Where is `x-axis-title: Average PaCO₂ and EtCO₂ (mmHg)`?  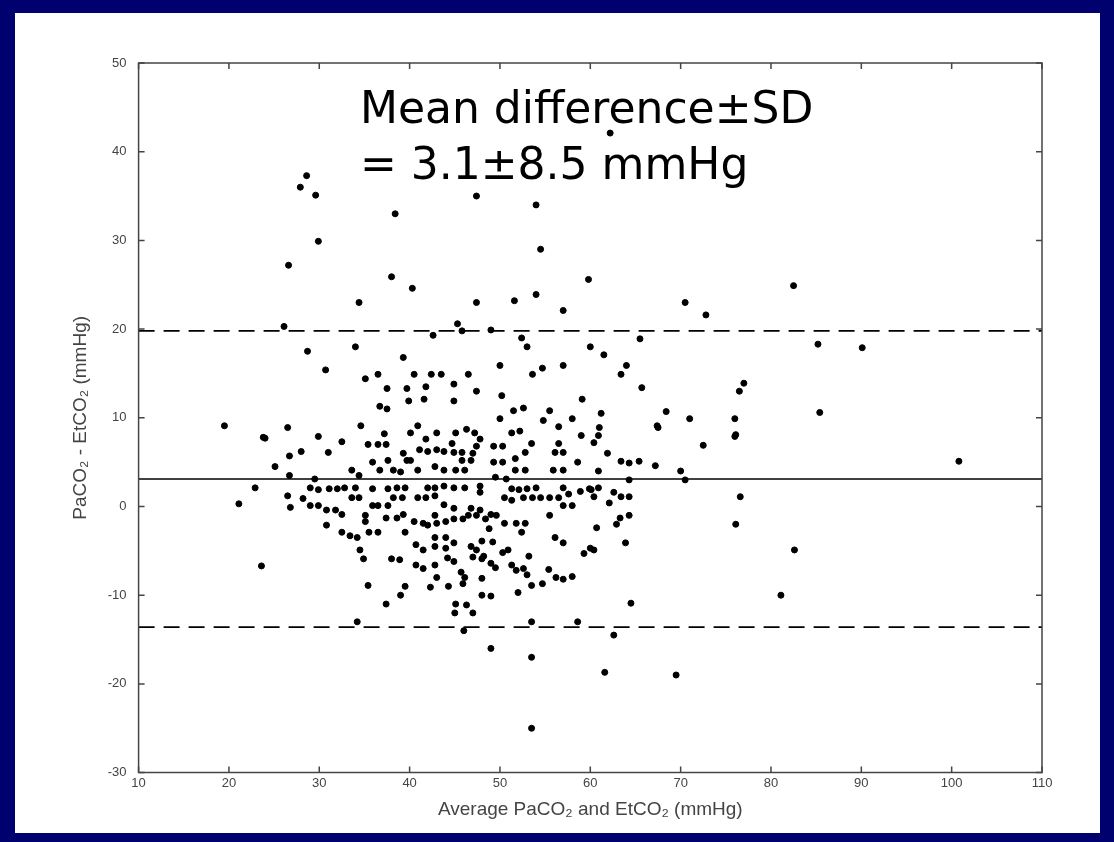
x-axis-title: Average PaCO₂ and EtCO₂ (mmHg) is located at coordinates (590, 808).